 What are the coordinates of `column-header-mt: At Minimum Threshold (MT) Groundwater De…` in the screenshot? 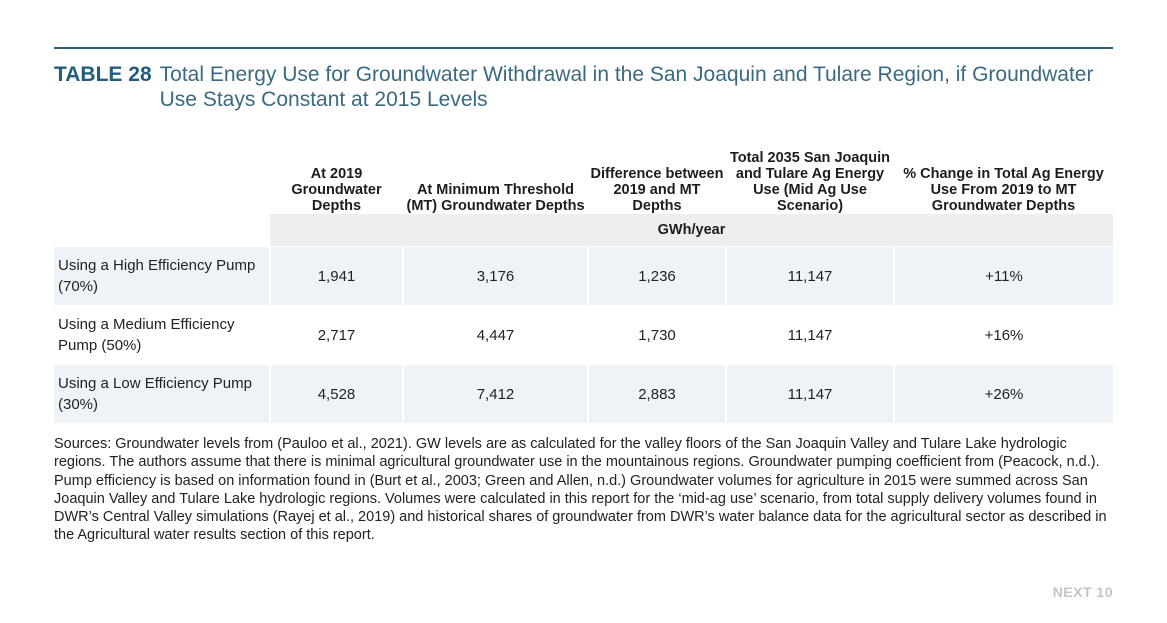 It's located at (495, 198).